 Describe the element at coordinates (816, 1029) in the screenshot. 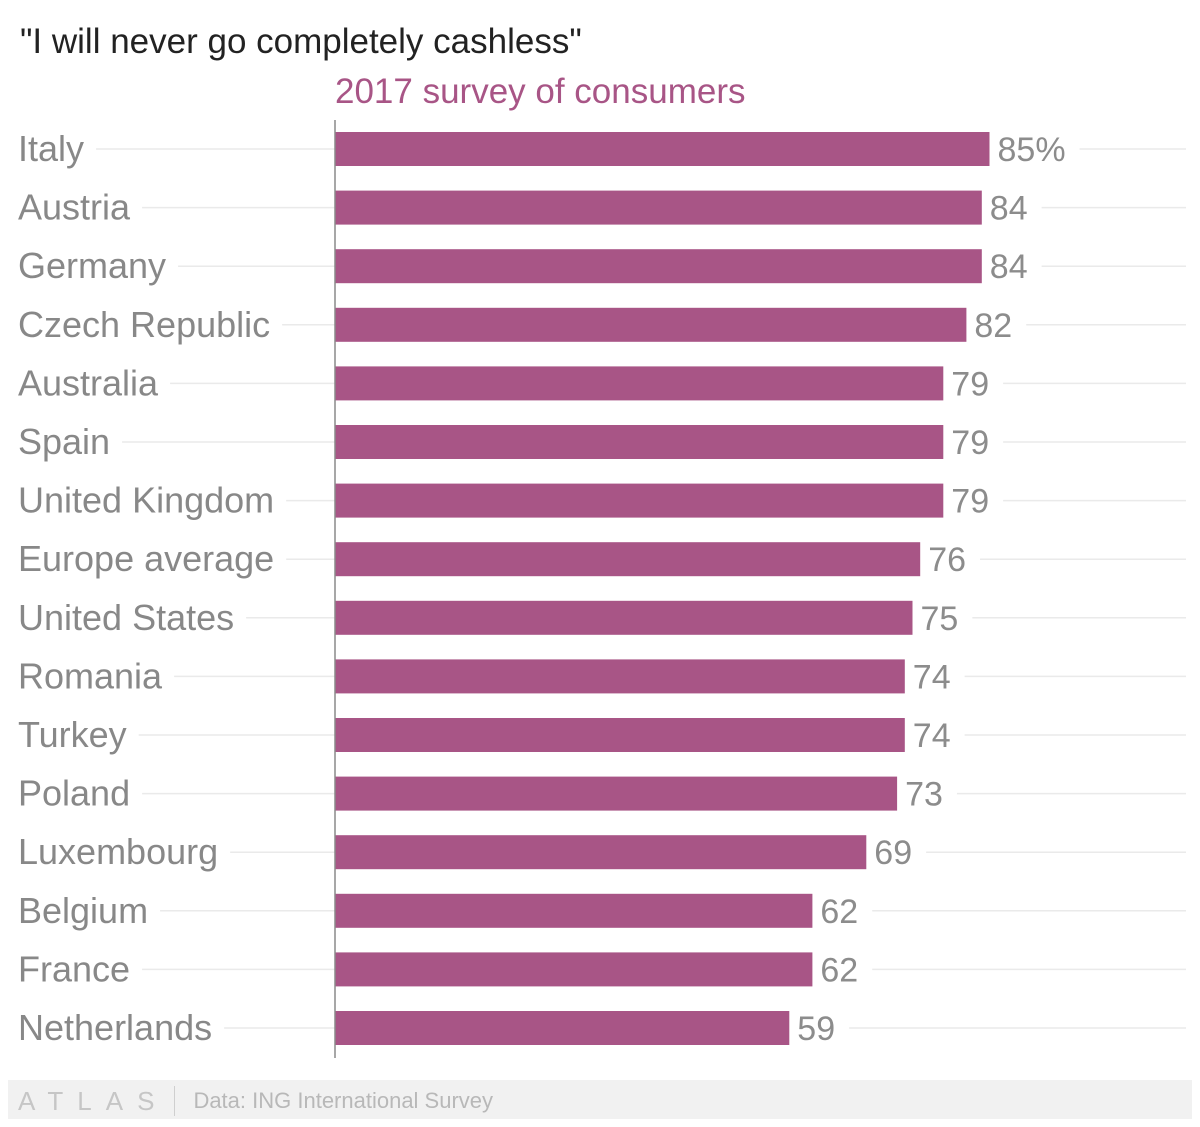

I see `value-label: 59` at that location.